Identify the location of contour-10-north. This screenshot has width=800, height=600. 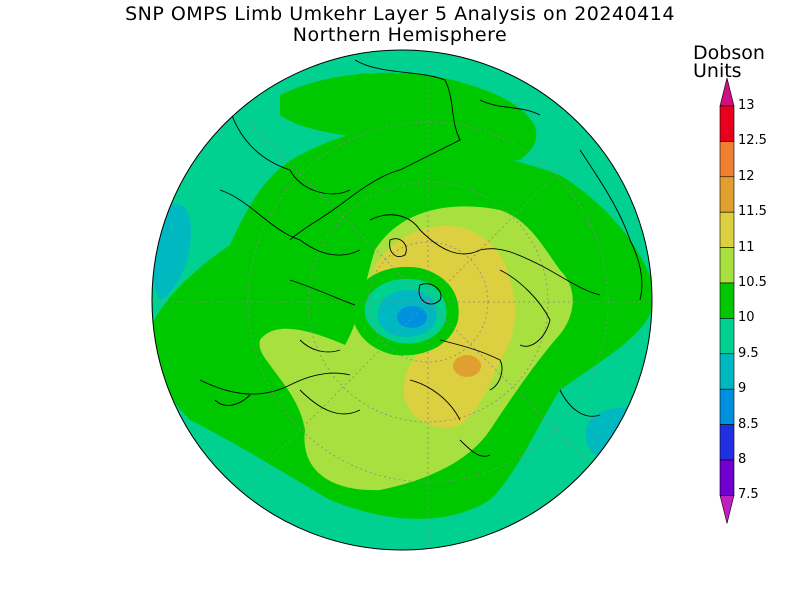
(408, 116).